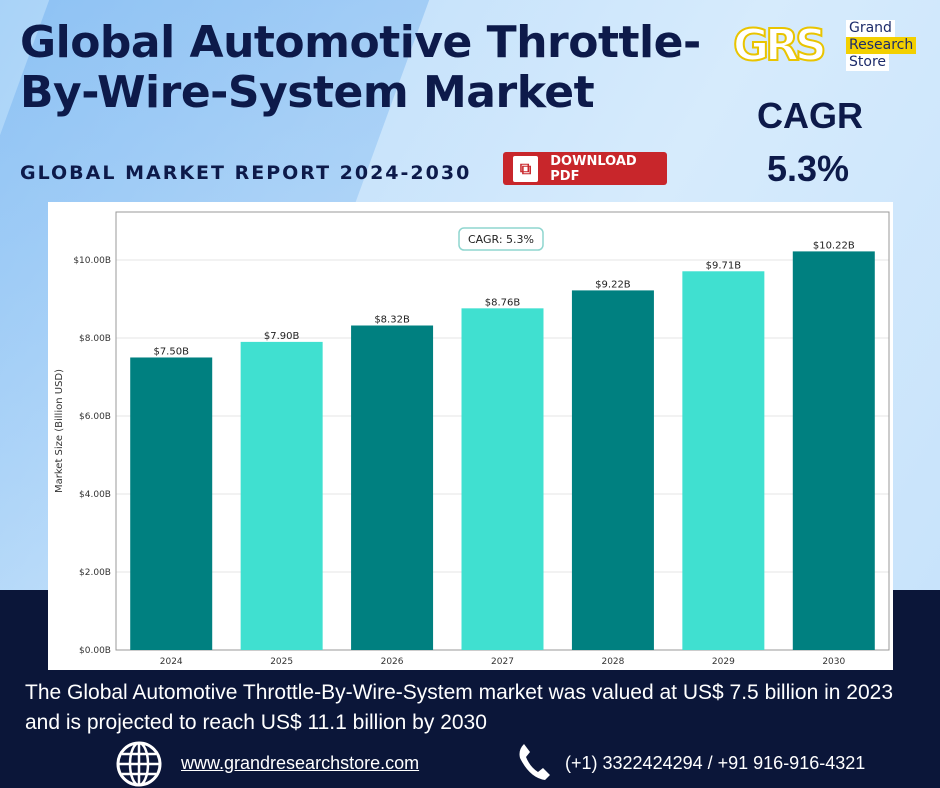 The width and height of the screenshot is (940, 788). What do you see at coordinates (281, 495) in the screenshot?
I see `bar-2025` at bounding box center [281, 495].